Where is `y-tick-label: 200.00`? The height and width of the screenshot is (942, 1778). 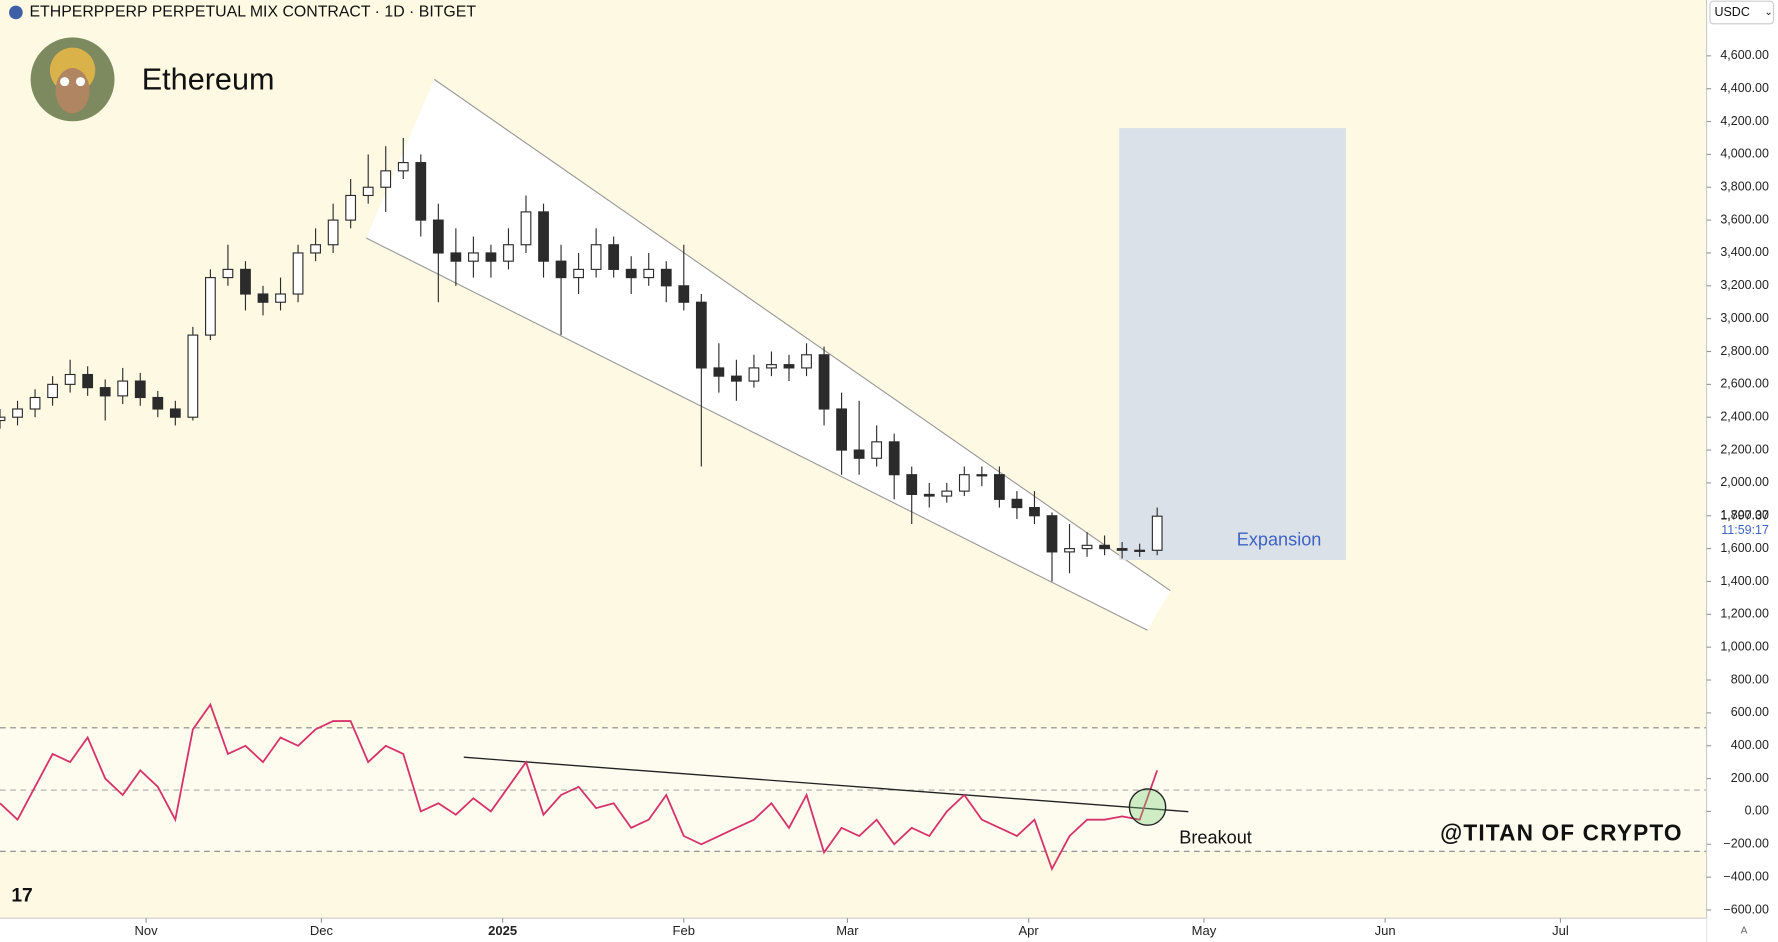
y-tick-label: 200.00 is located at coordinates (1750, 778).